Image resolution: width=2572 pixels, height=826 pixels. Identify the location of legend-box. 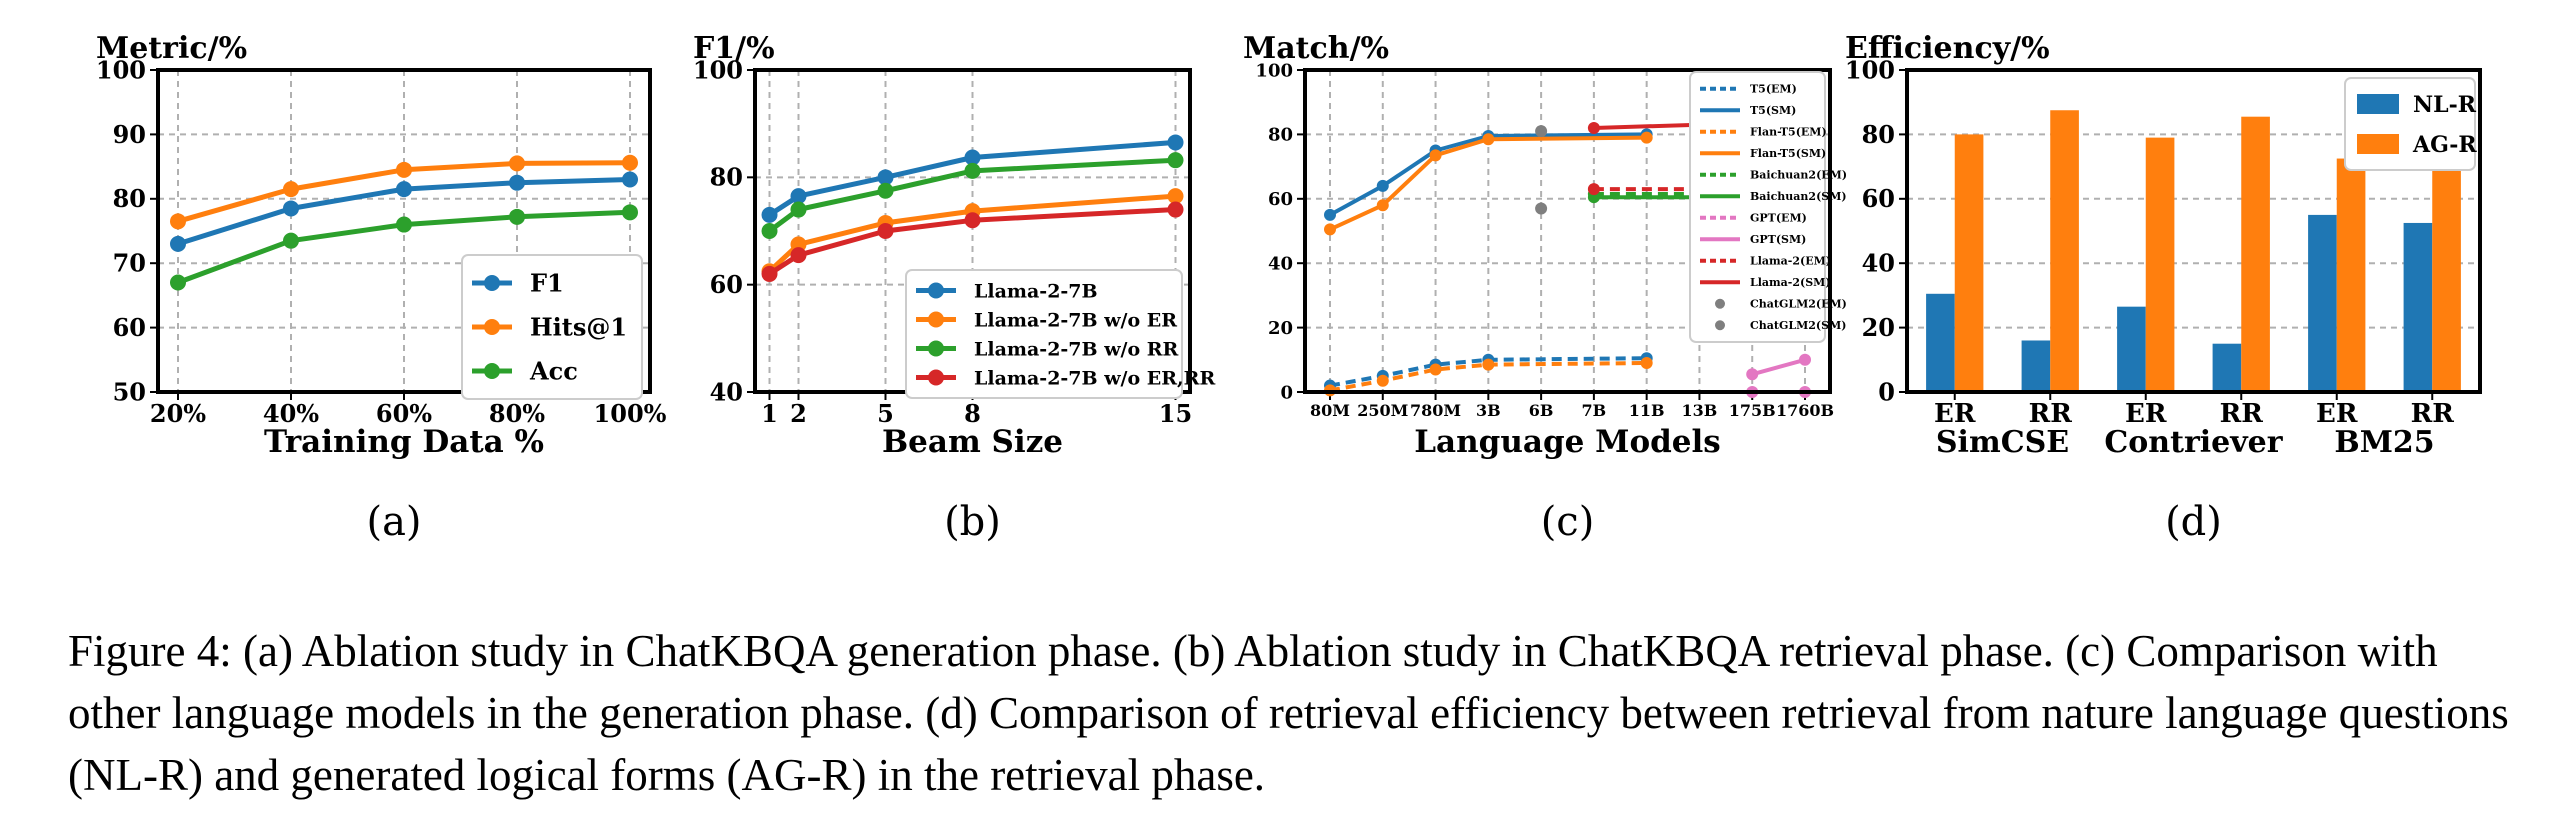
(552, 327).